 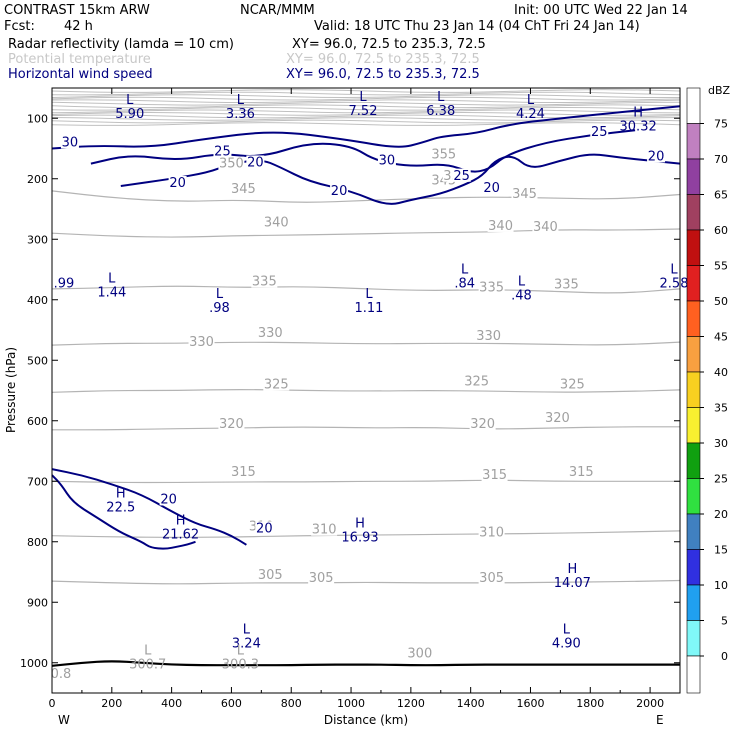 I want to click on colorbar-label: 65, so click(x=721, y=195).